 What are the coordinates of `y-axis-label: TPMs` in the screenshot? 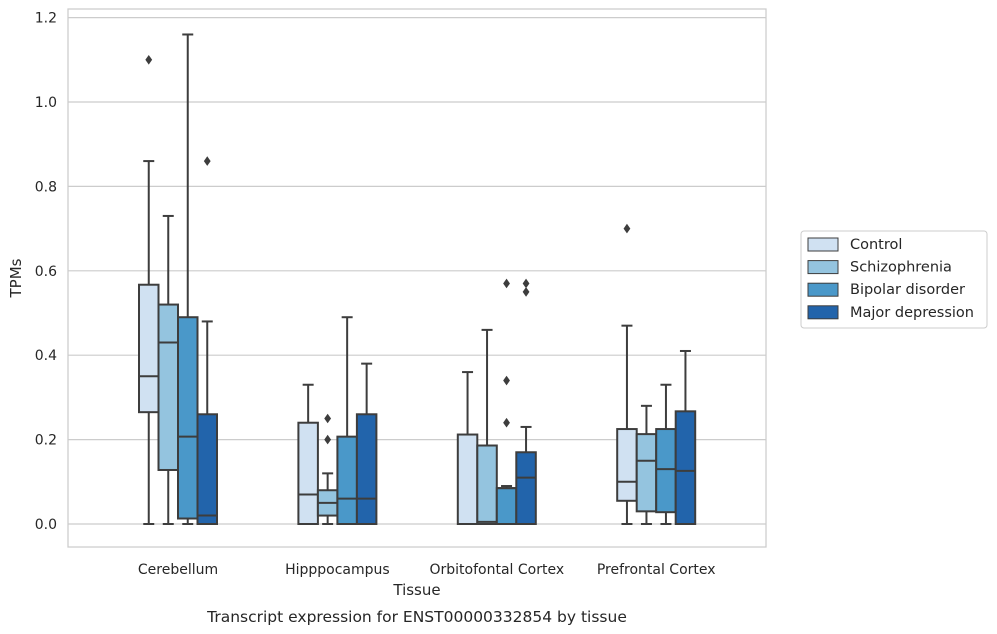 It's located at (16, 278).